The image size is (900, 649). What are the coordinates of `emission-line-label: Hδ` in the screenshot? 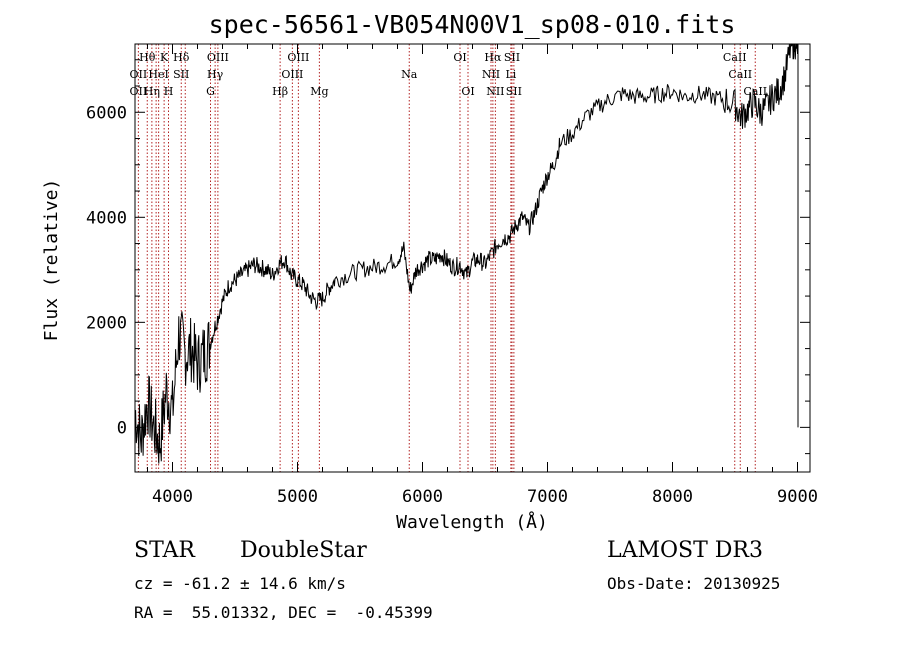 It's located at (181, 57).